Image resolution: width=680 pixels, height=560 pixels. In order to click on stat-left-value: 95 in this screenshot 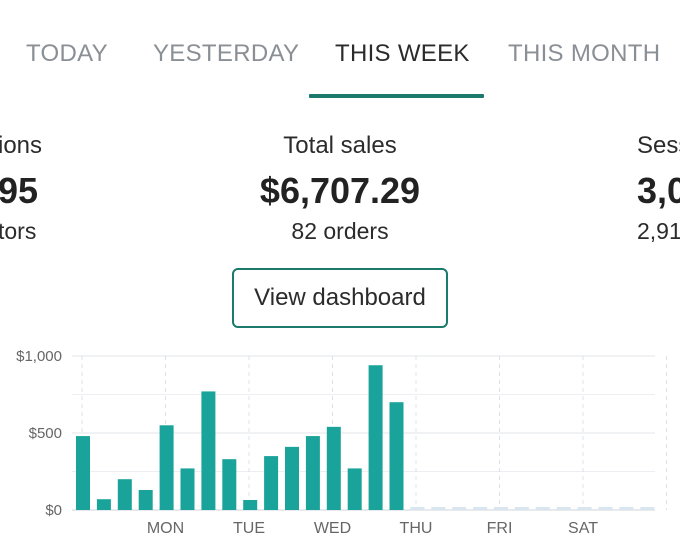, I will do `click(19, 190)`.